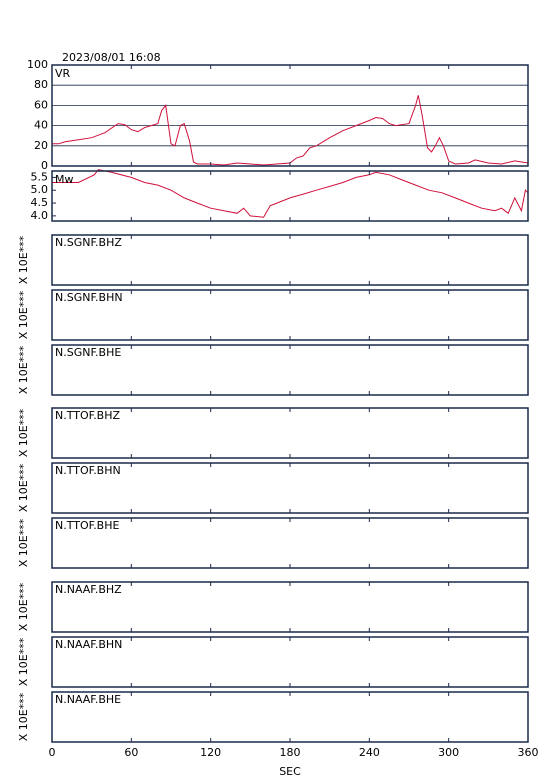 Image resolution: width=554 pixels, height=781 pixels. Describe the element at coordinates (88, 242) in the screenshot. I see `station-label: N.SGNF.BHZ` at that location.